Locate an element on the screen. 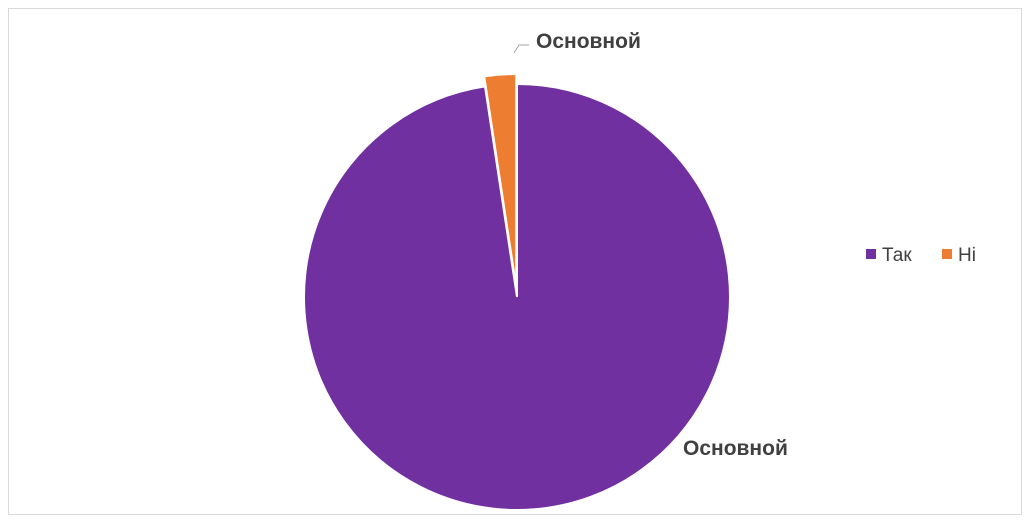 This screenshot has height=521, width=1030. data-label-ni: Основной is located at coordinates (588, 41).